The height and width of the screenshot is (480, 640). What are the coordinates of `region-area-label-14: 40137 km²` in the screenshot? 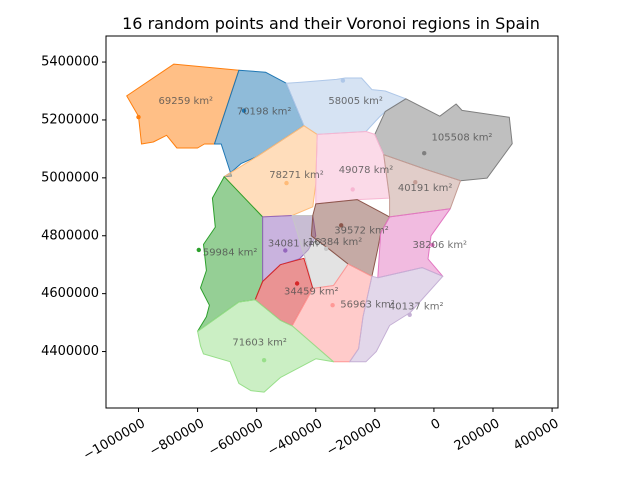 It's located at (416, 307).